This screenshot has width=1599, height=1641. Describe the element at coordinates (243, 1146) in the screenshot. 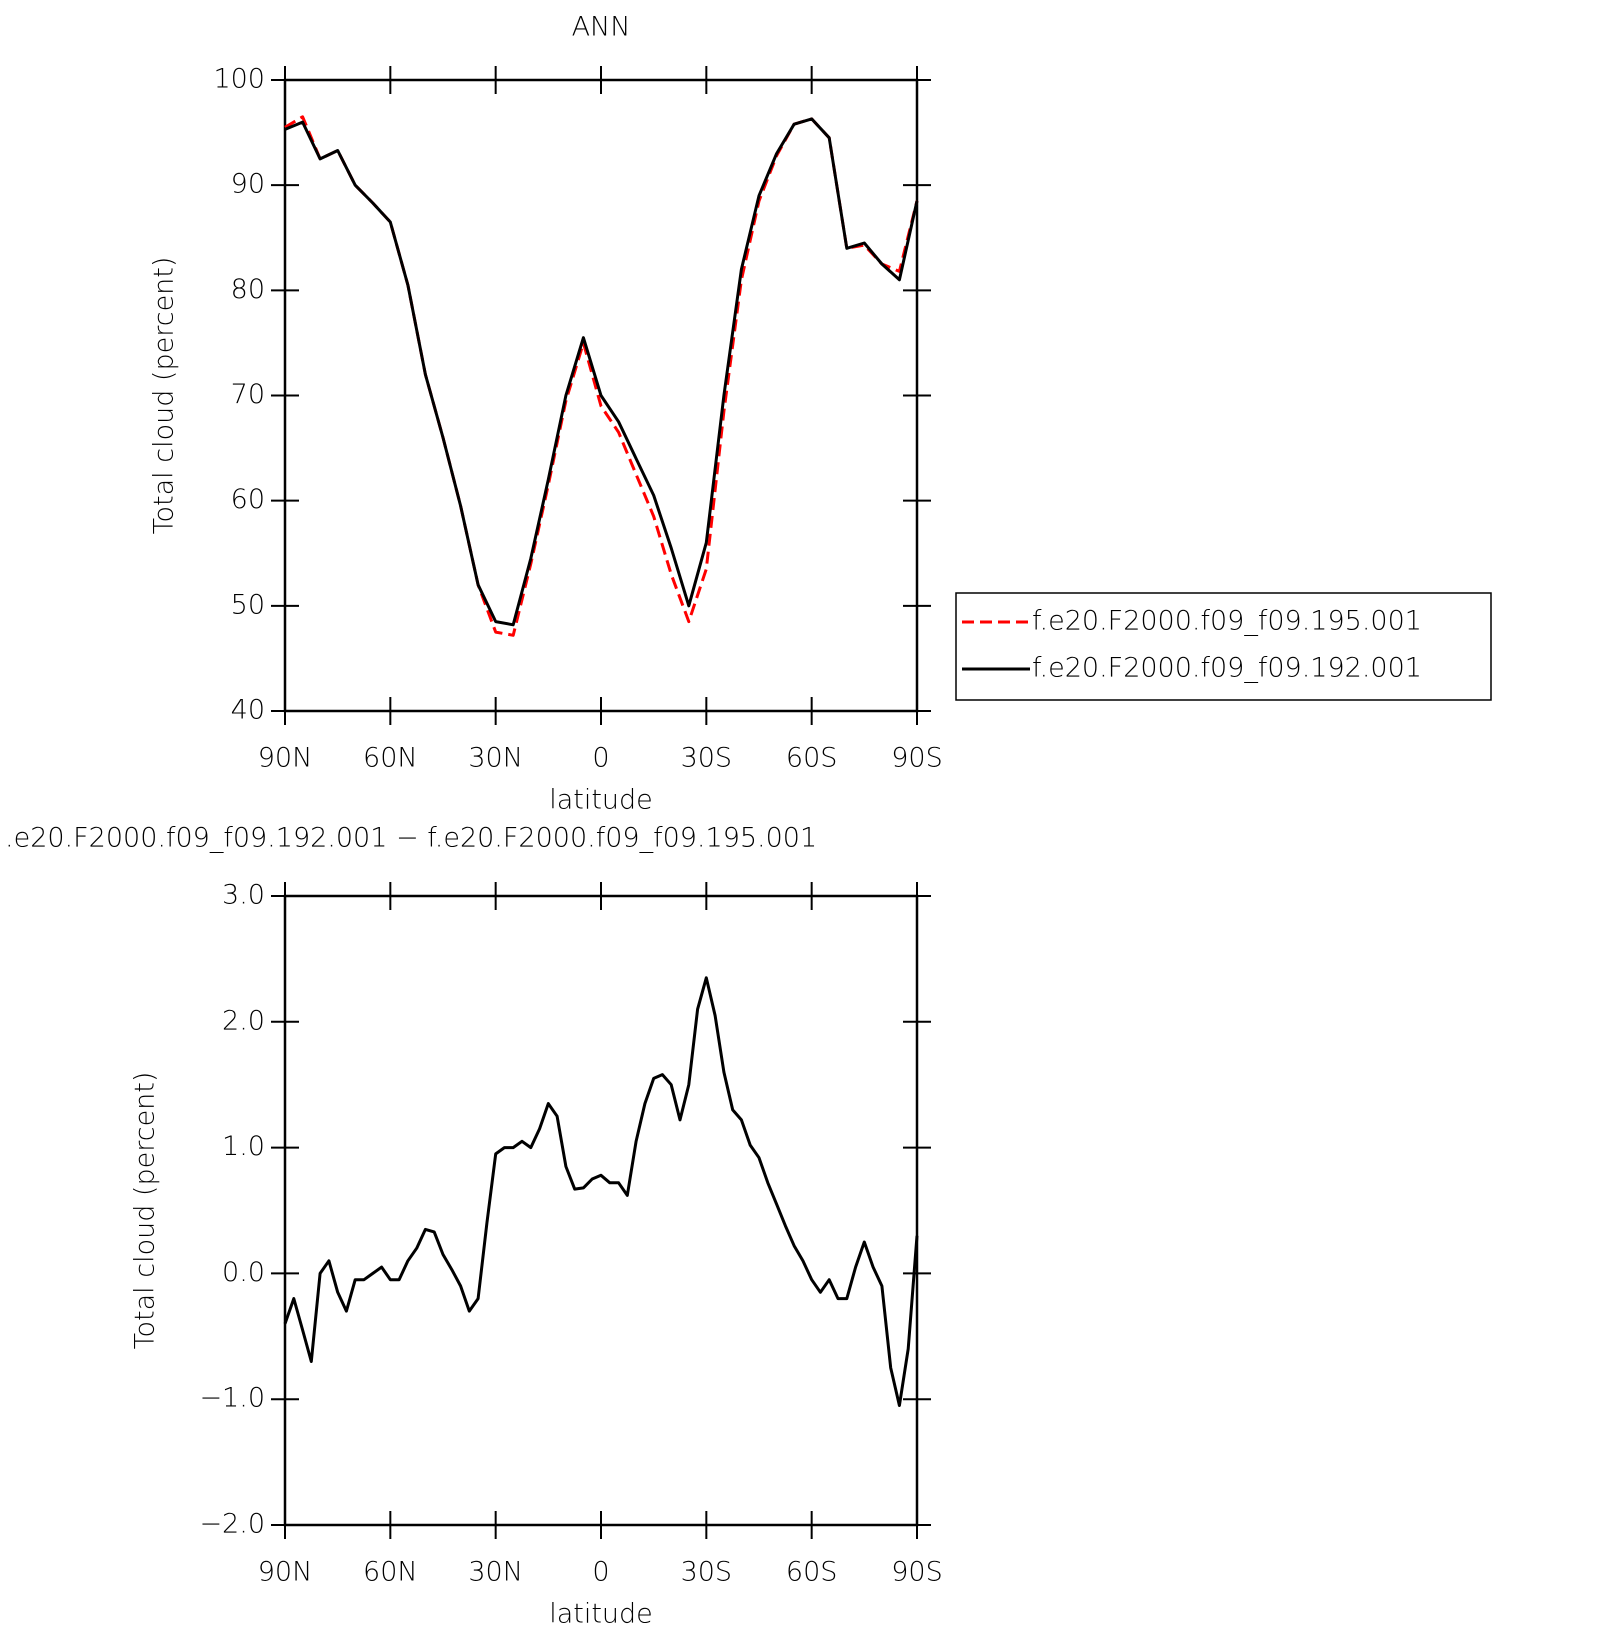

I see `y-tick-label: 1.0` at that location.